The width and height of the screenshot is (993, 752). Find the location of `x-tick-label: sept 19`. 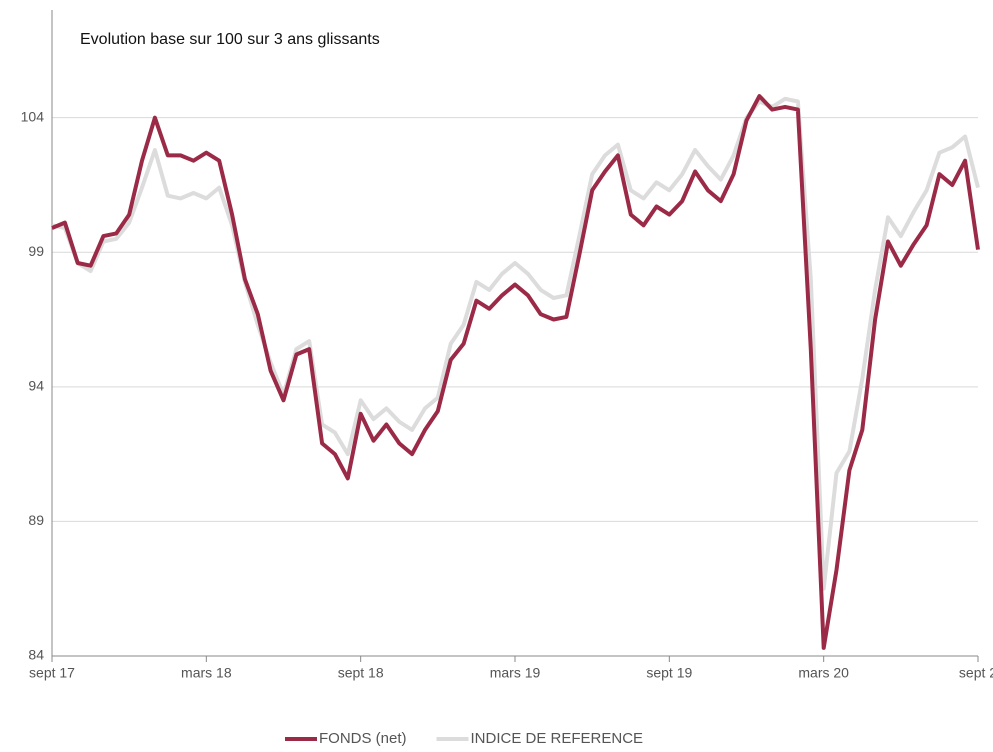

x-tick-label: sept 19 is located at coordinates (669, 673).